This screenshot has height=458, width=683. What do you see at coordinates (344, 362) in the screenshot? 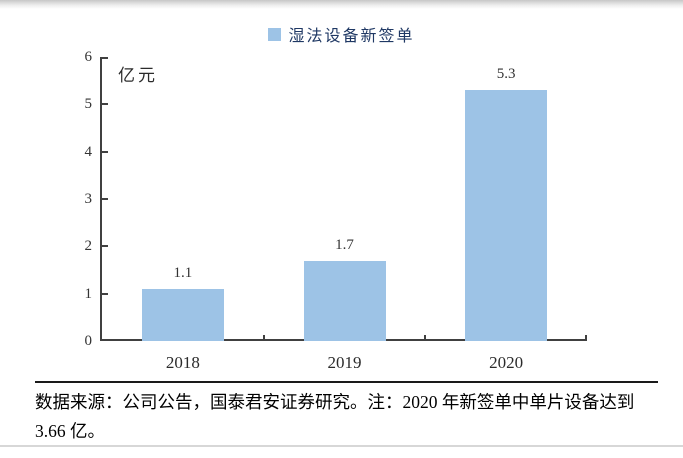
I see `x-axis-category-label: 2019` at bounding box center [344, 362].